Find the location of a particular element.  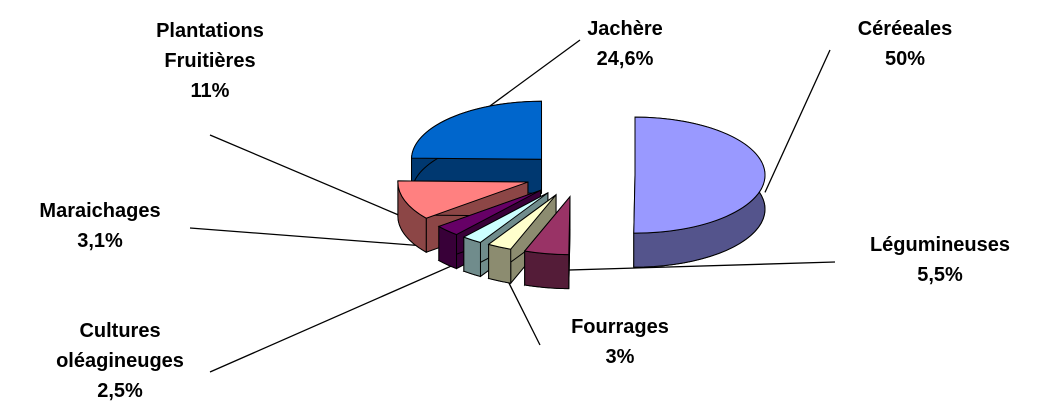

value-label: 5,5% is located at coordinates (940, 275).